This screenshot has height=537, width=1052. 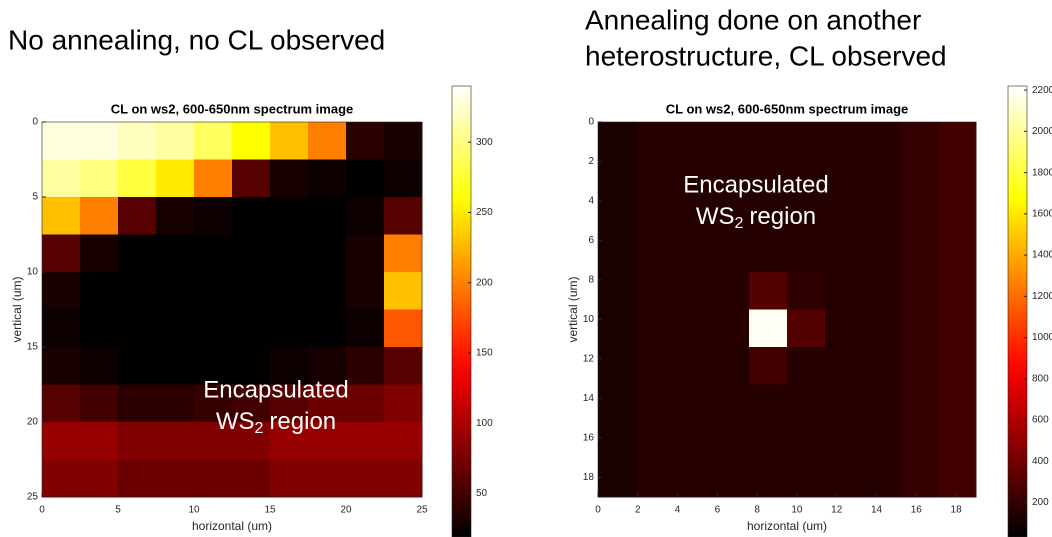 What do you see at coordinates (787, 108) in the screenshot?
I see `chart-title: CL on ws2, 600-650nm spectrum image` at bounding box center [787, 108].